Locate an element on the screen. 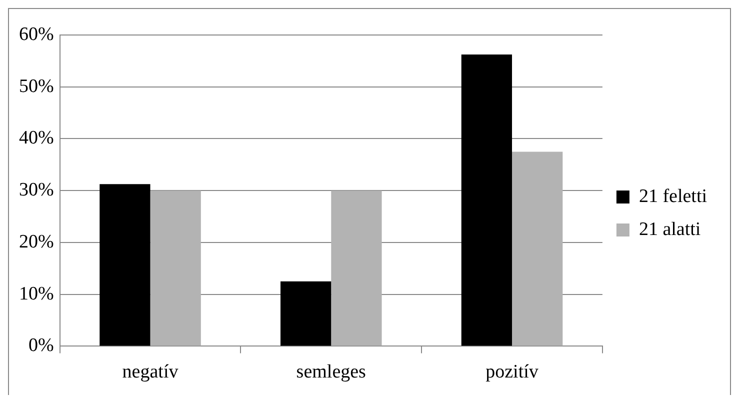  y-tick-label: 60% is located at coordinates (36, 34).